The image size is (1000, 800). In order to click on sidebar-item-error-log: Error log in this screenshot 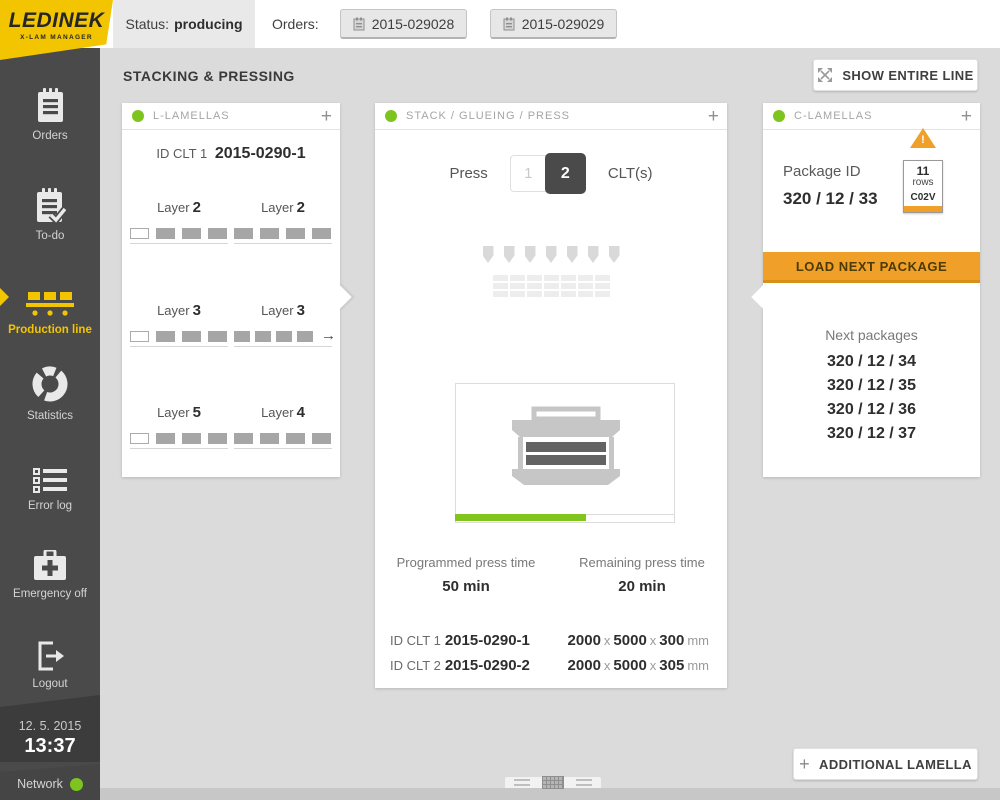, I will do `click(50, 482)`.